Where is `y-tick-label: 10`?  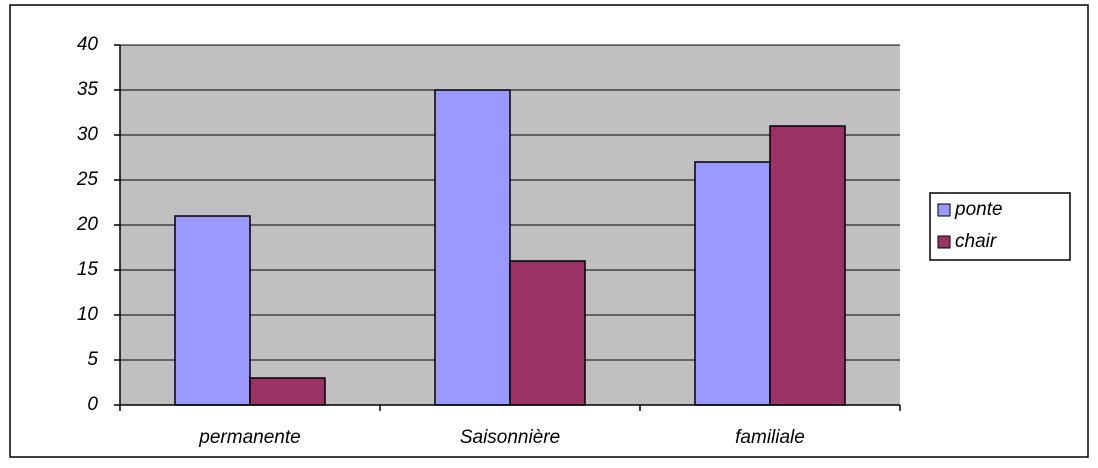
y-tick-label: 10 is located at coordinates (88, 314).